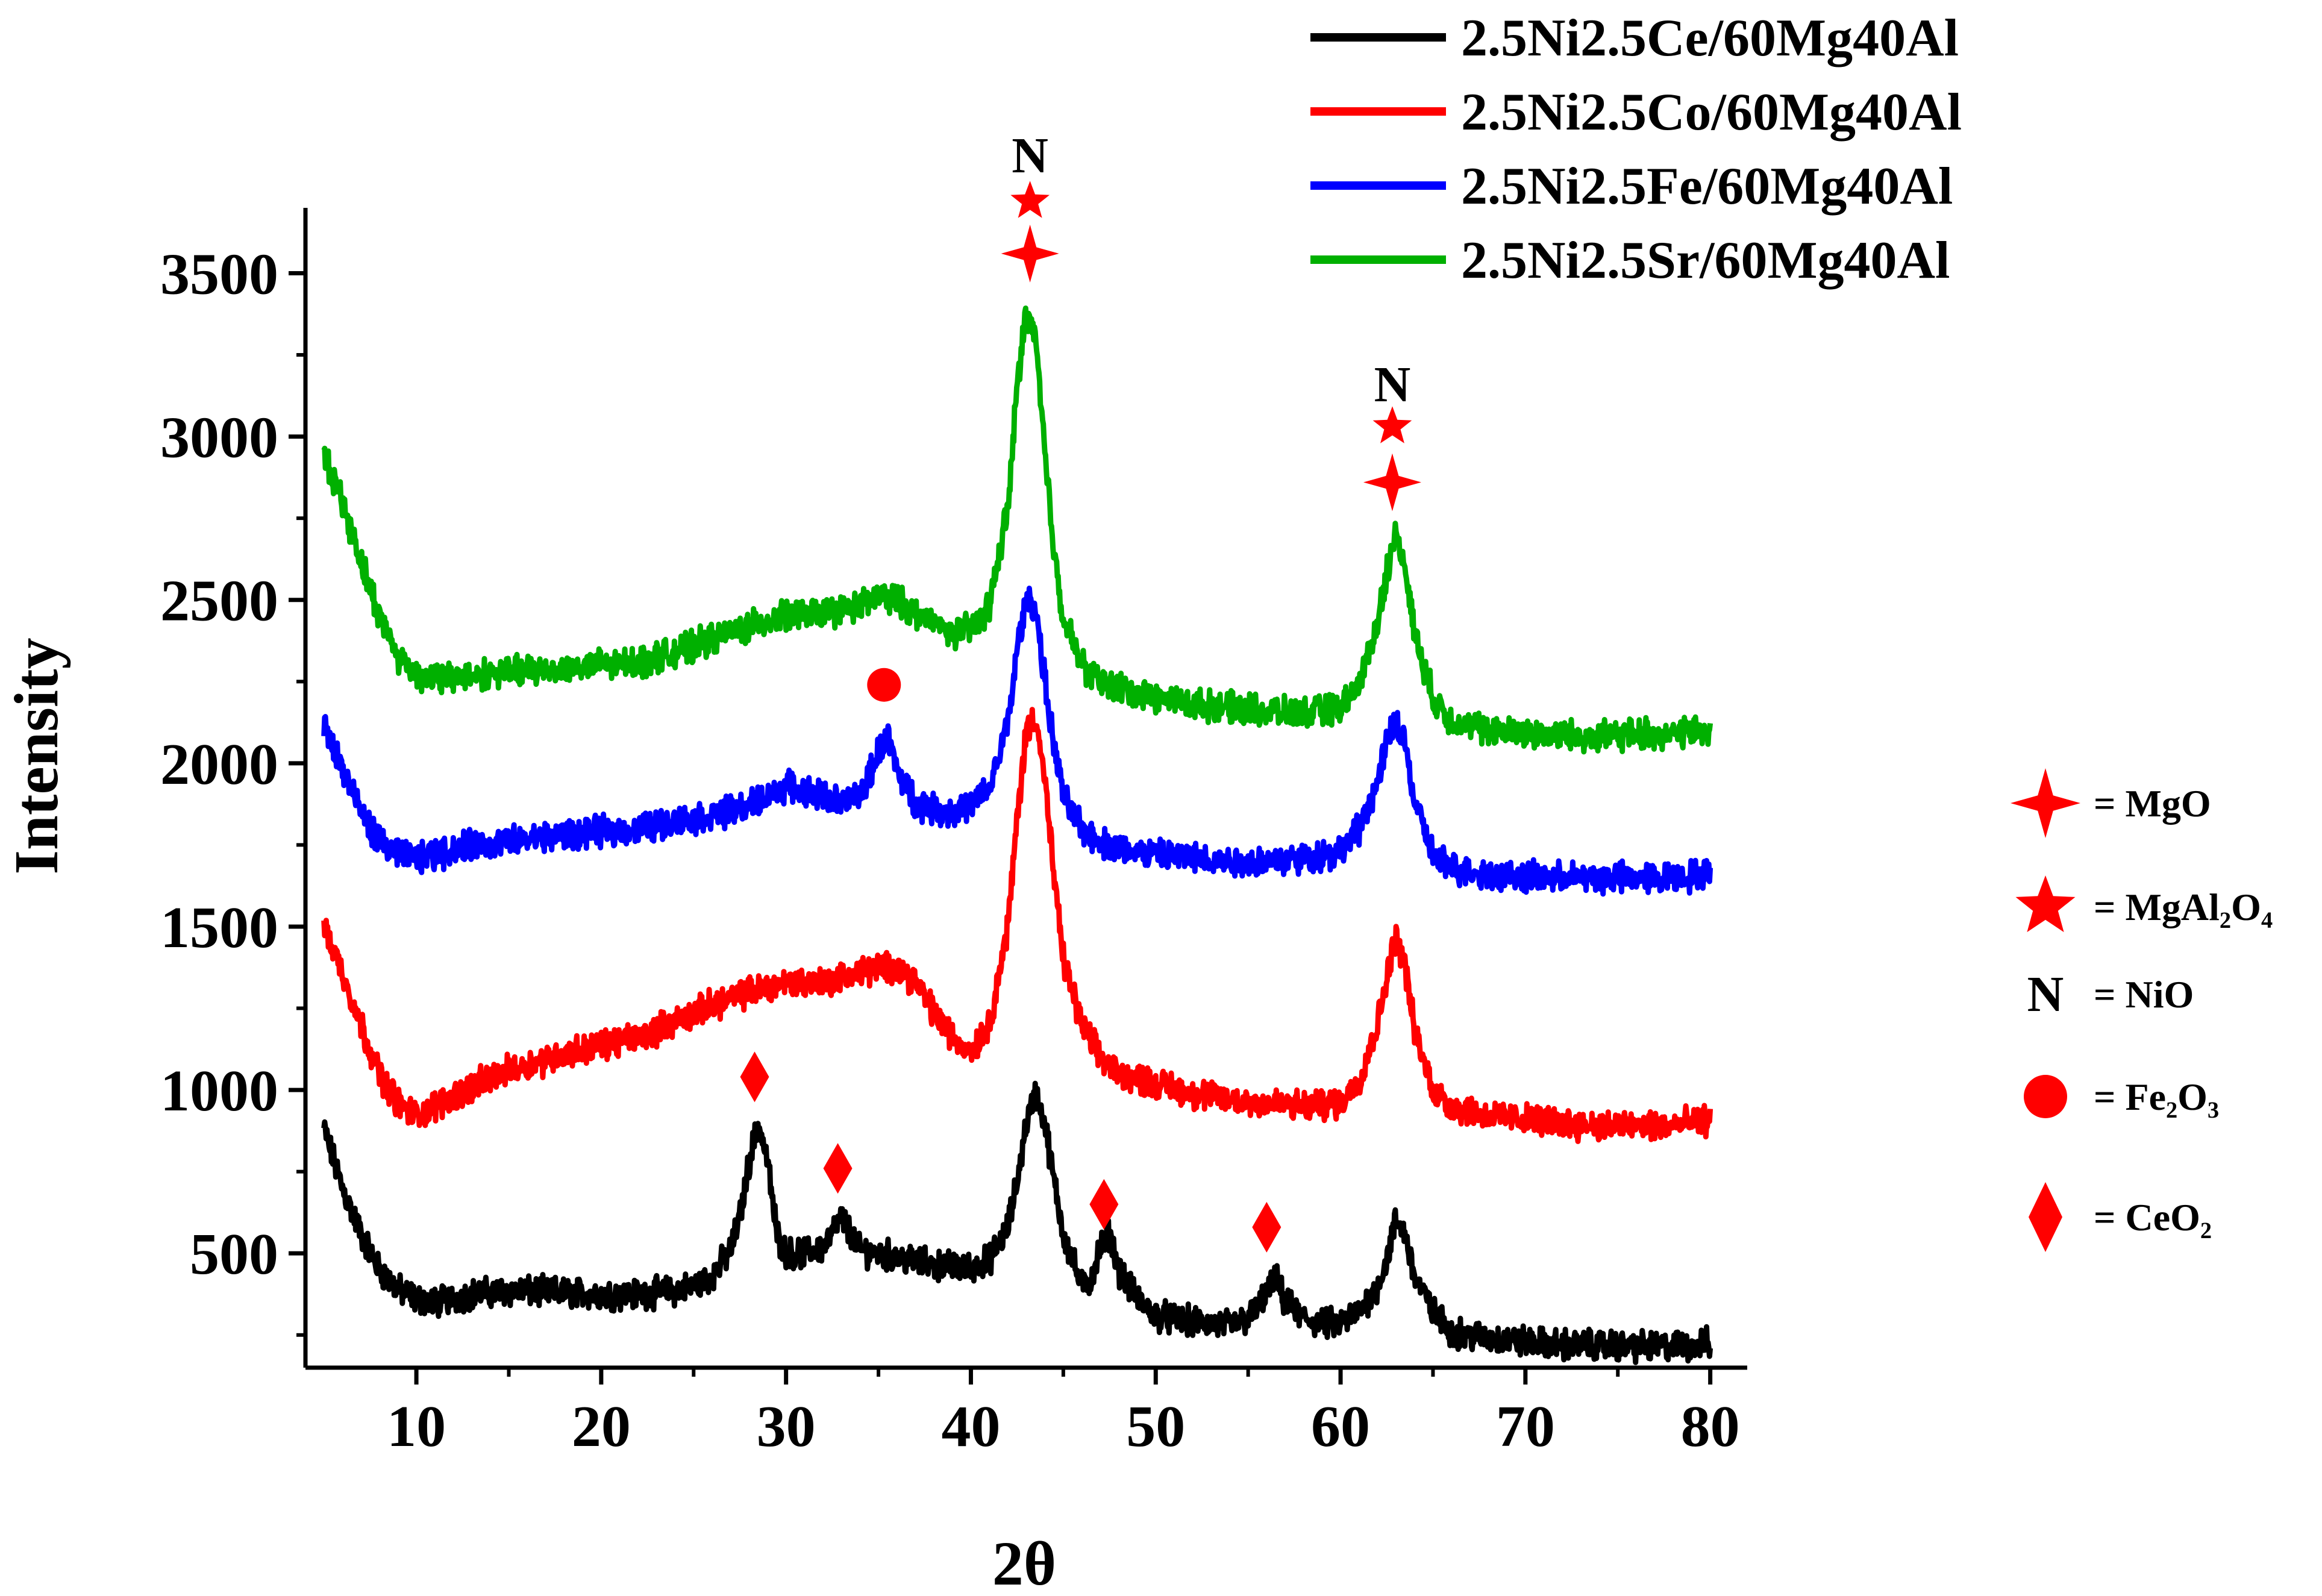 The image size is (2322, 1596). Describe the element at coordinates (2152, 803) in the screenshot. I see `key-label-1: = MgO` at that location.